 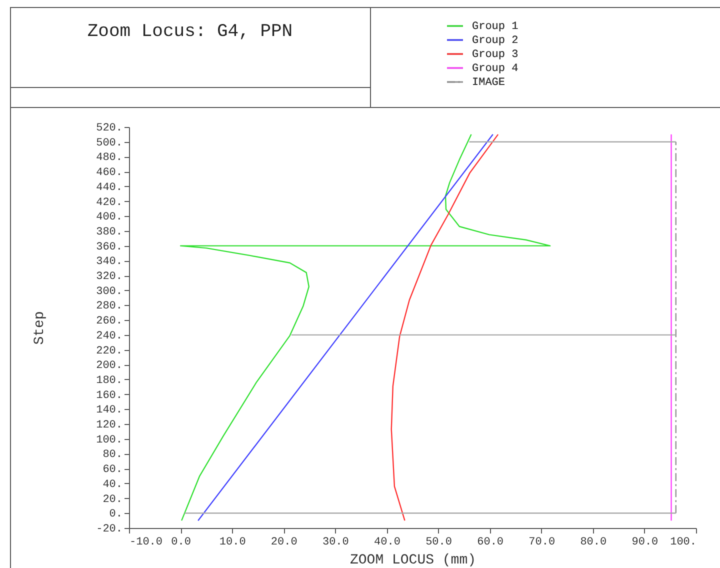 I want to click on x-tick-label: 80.0, so click(x=593, y=542).